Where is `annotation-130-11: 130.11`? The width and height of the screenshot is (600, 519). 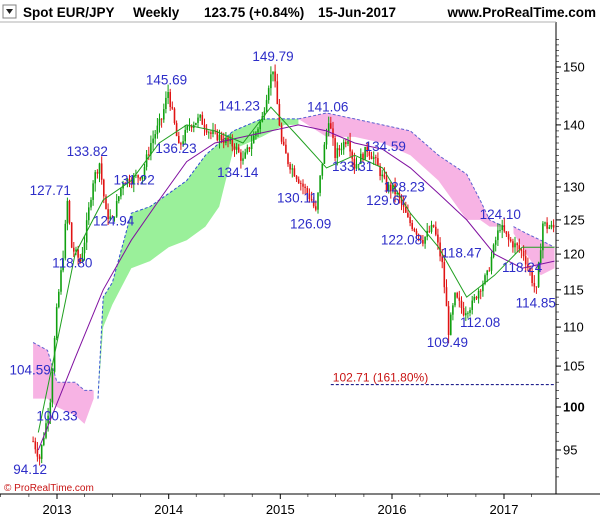
annotation-130-11: 130.11 is located at coordinates (297, 197).